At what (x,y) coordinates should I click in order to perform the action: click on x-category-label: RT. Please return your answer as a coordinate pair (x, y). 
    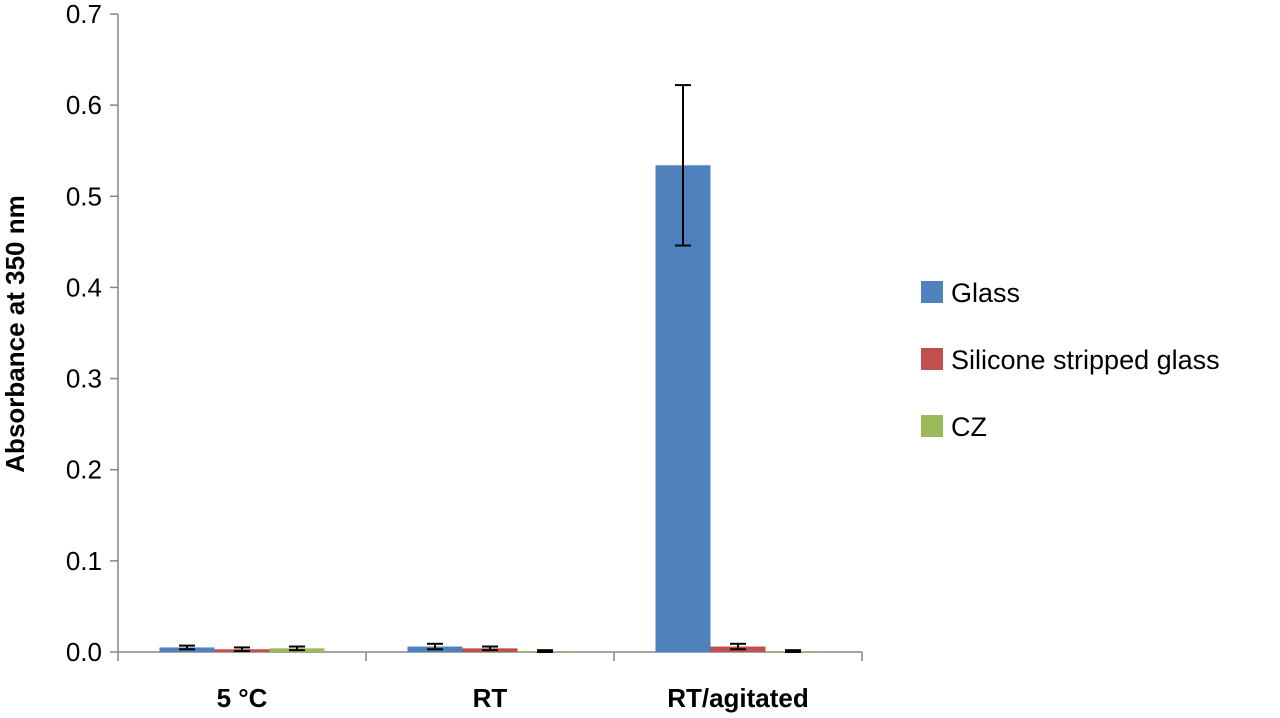
    Looking at the image, I should click on (490, 698).